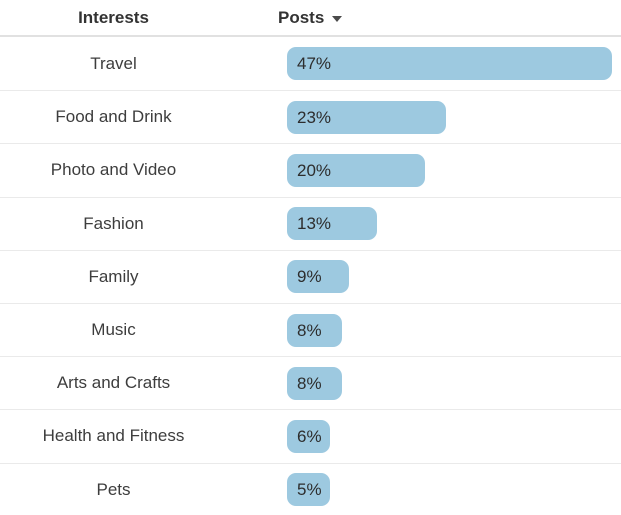  I want to click on posts-bar-value: 6%, so click(309, 436).